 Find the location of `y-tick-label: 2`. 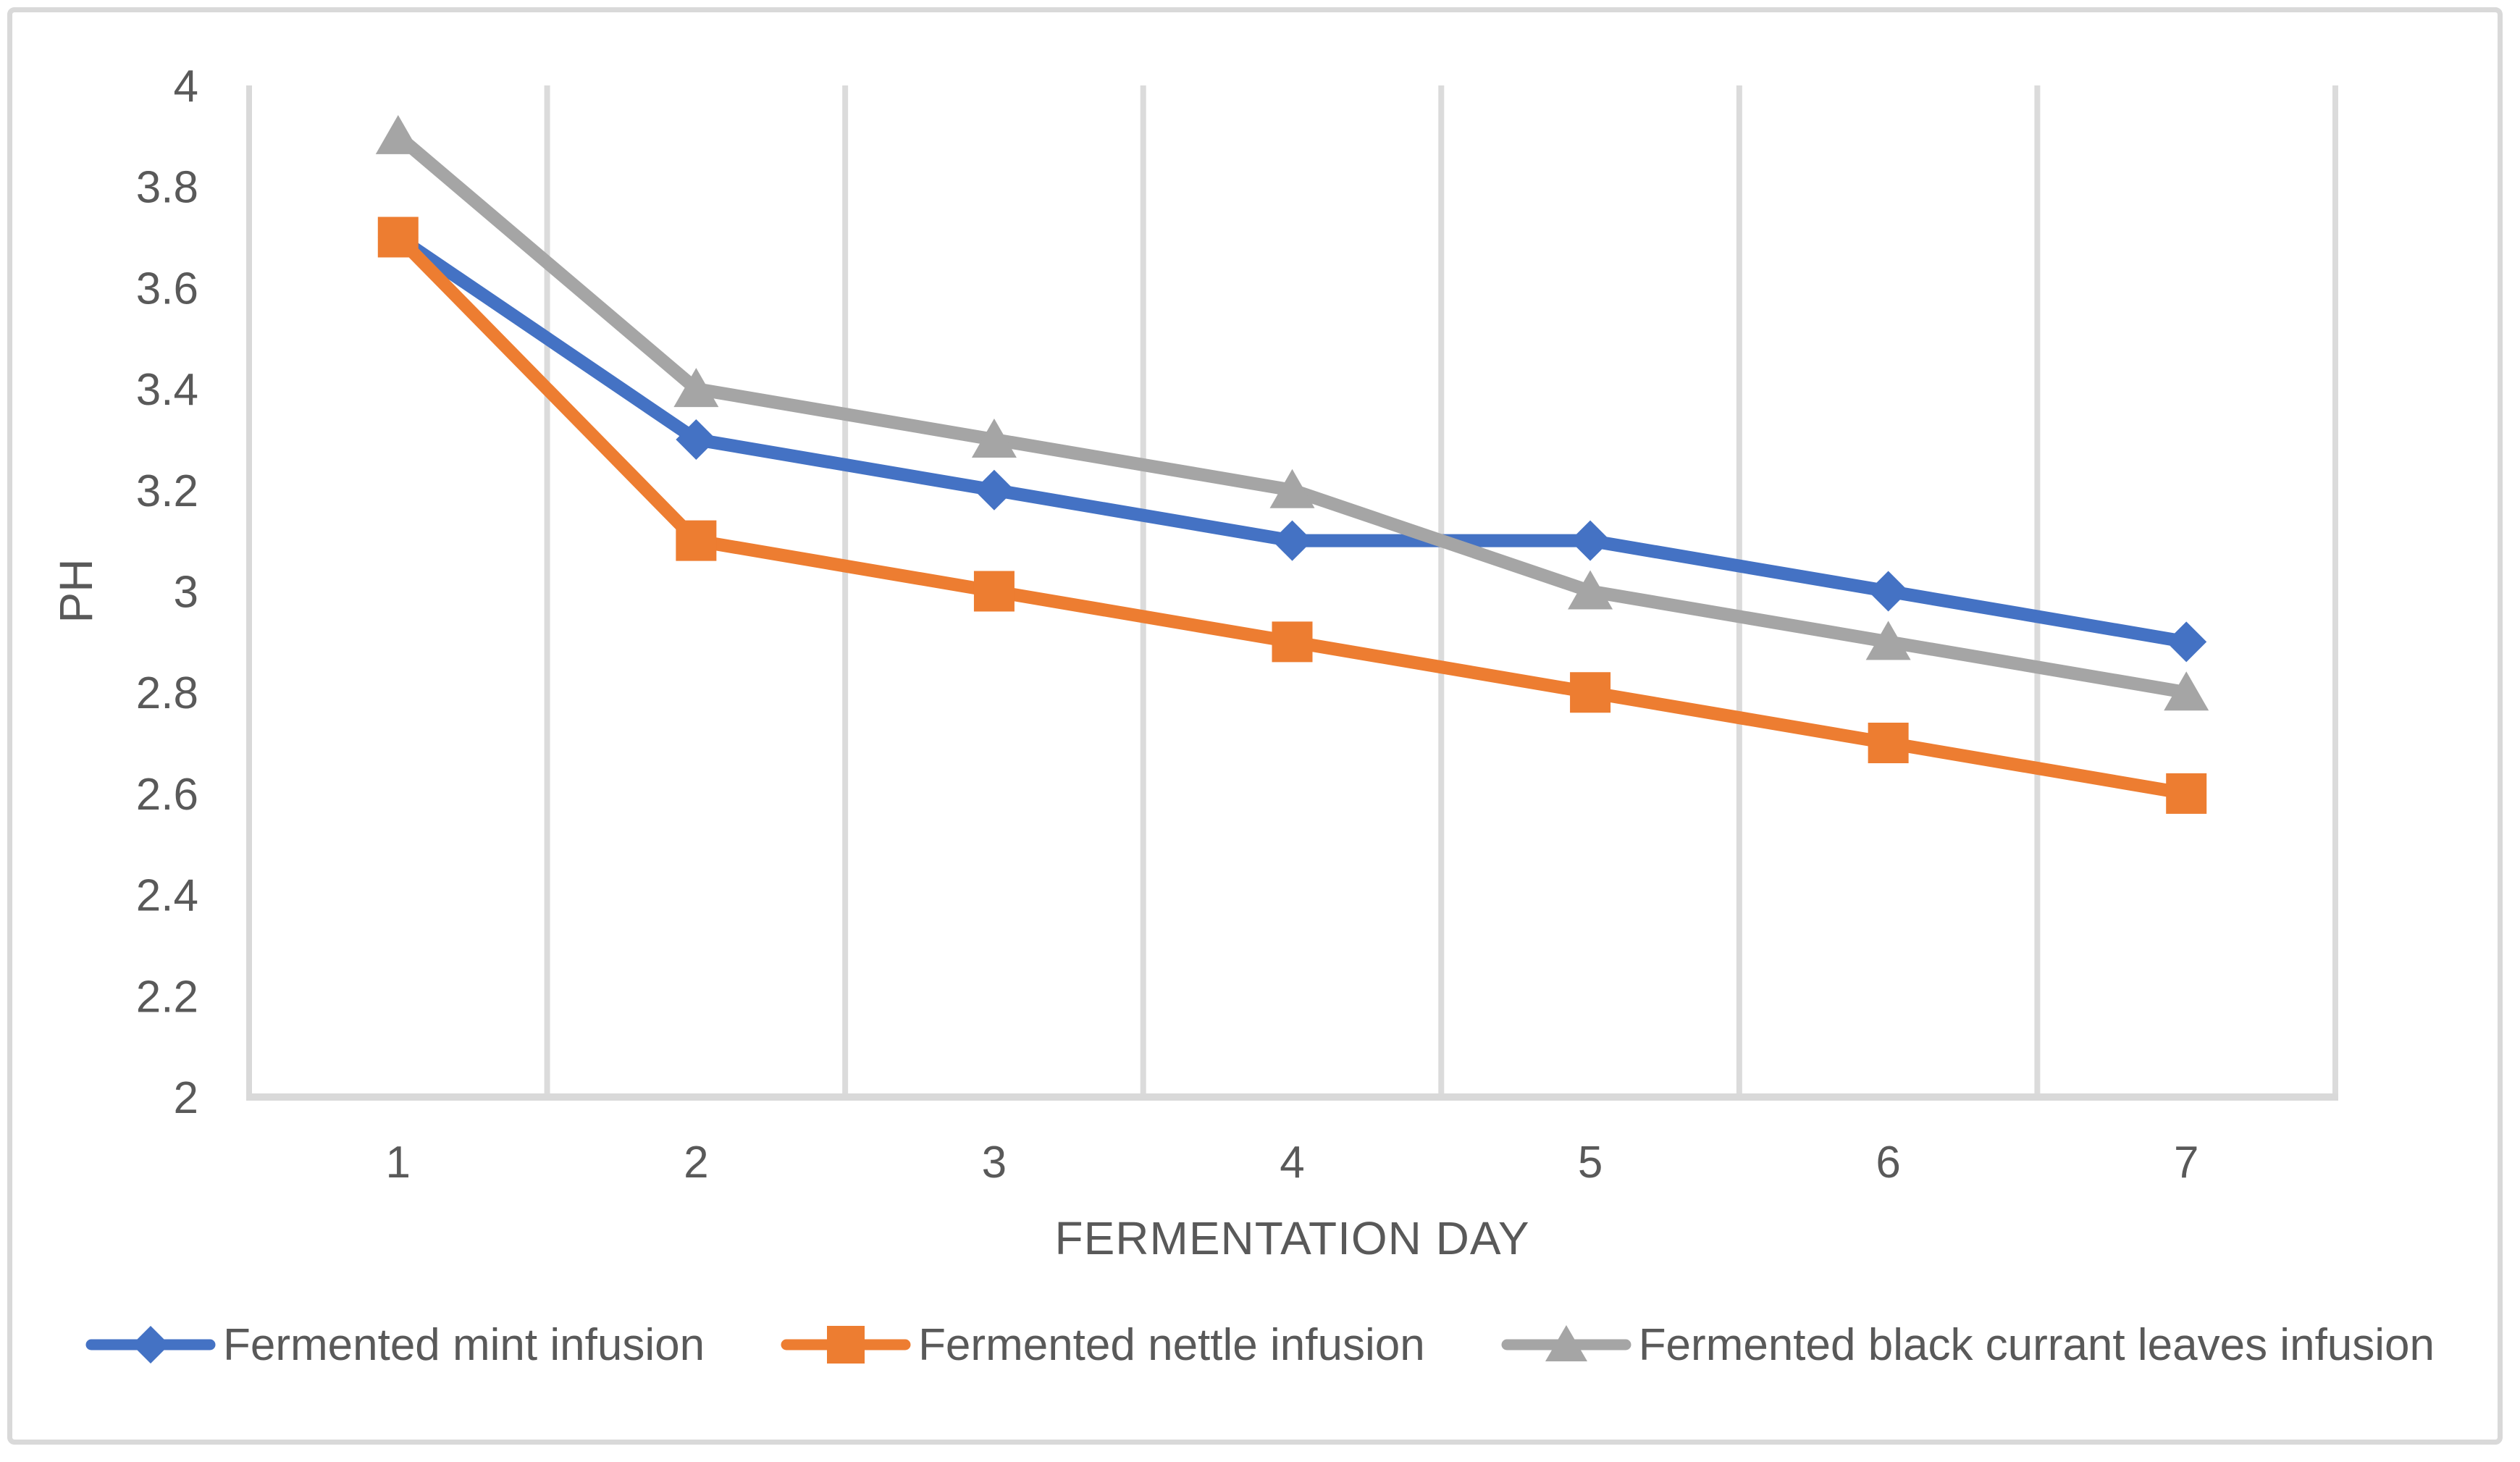

y-tick-label: 2 is located at coordinates (186, 1098).